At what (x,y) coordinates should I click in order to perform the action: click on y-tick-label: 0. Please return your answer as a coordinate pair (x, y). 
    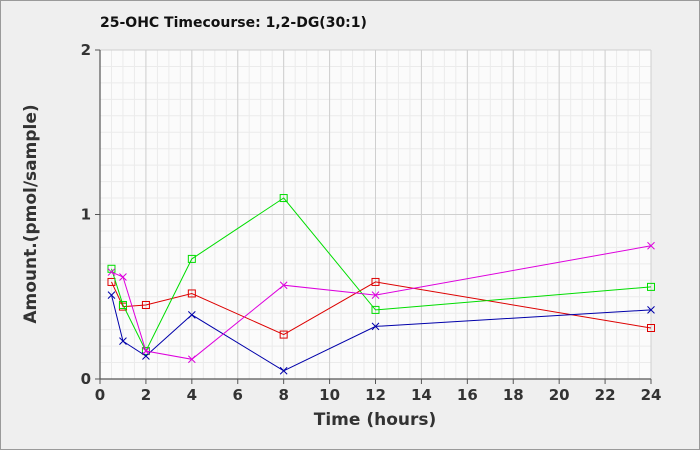
    Looking at the image, I should click on (86, 379).